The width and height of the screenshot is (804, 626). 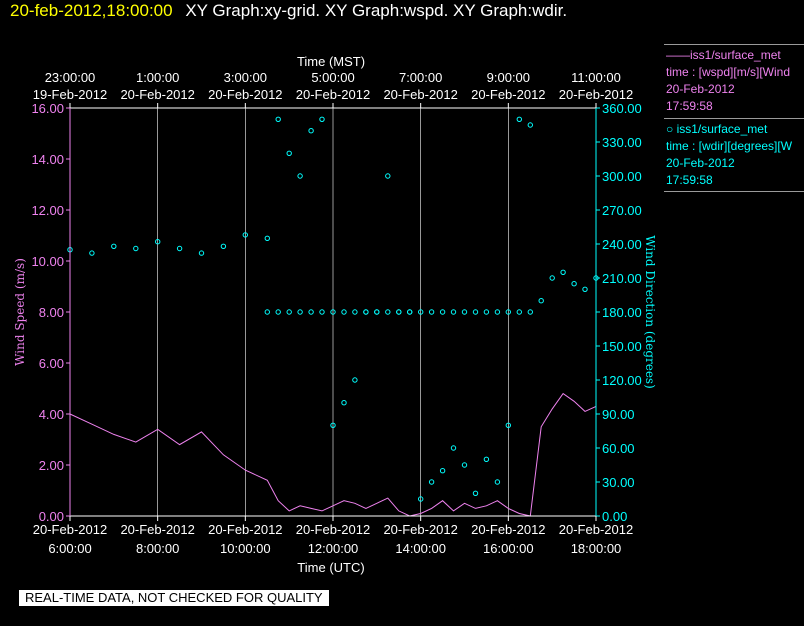 I want to click on y-left-tick-label: 14.00, so click(x=47, y=159).